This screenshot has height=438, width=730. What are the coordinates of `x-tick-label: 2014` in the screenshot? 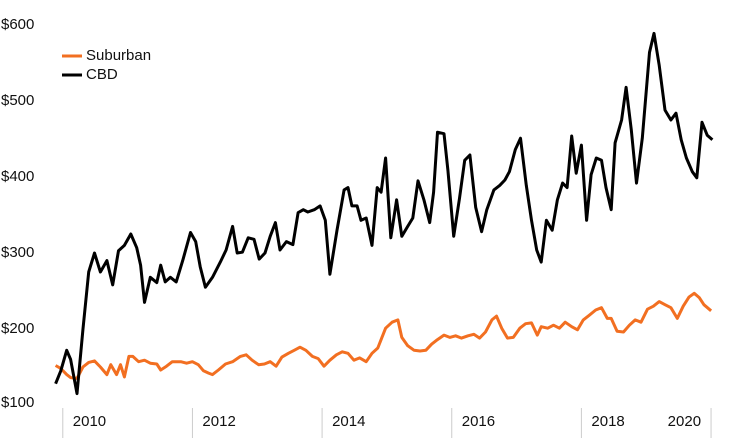 It's located at (348, 421).